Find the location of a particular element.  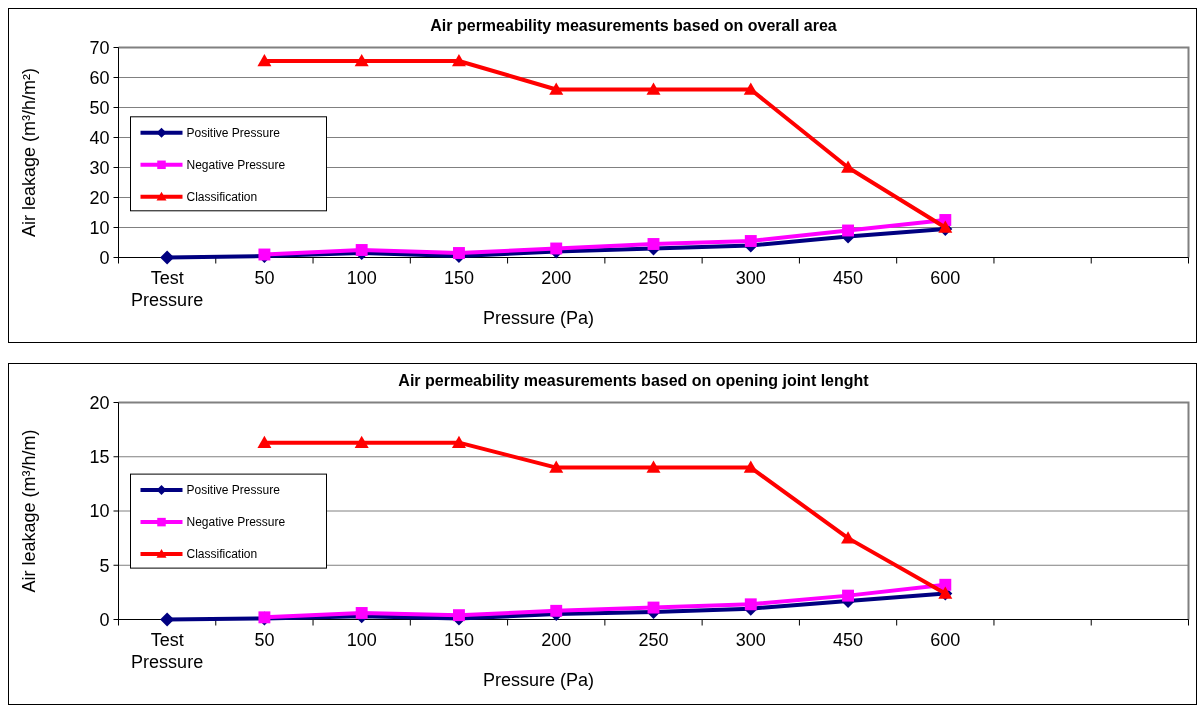

chart-title: Air permeability measurements based on overall area is located at coordinates (633, 25).